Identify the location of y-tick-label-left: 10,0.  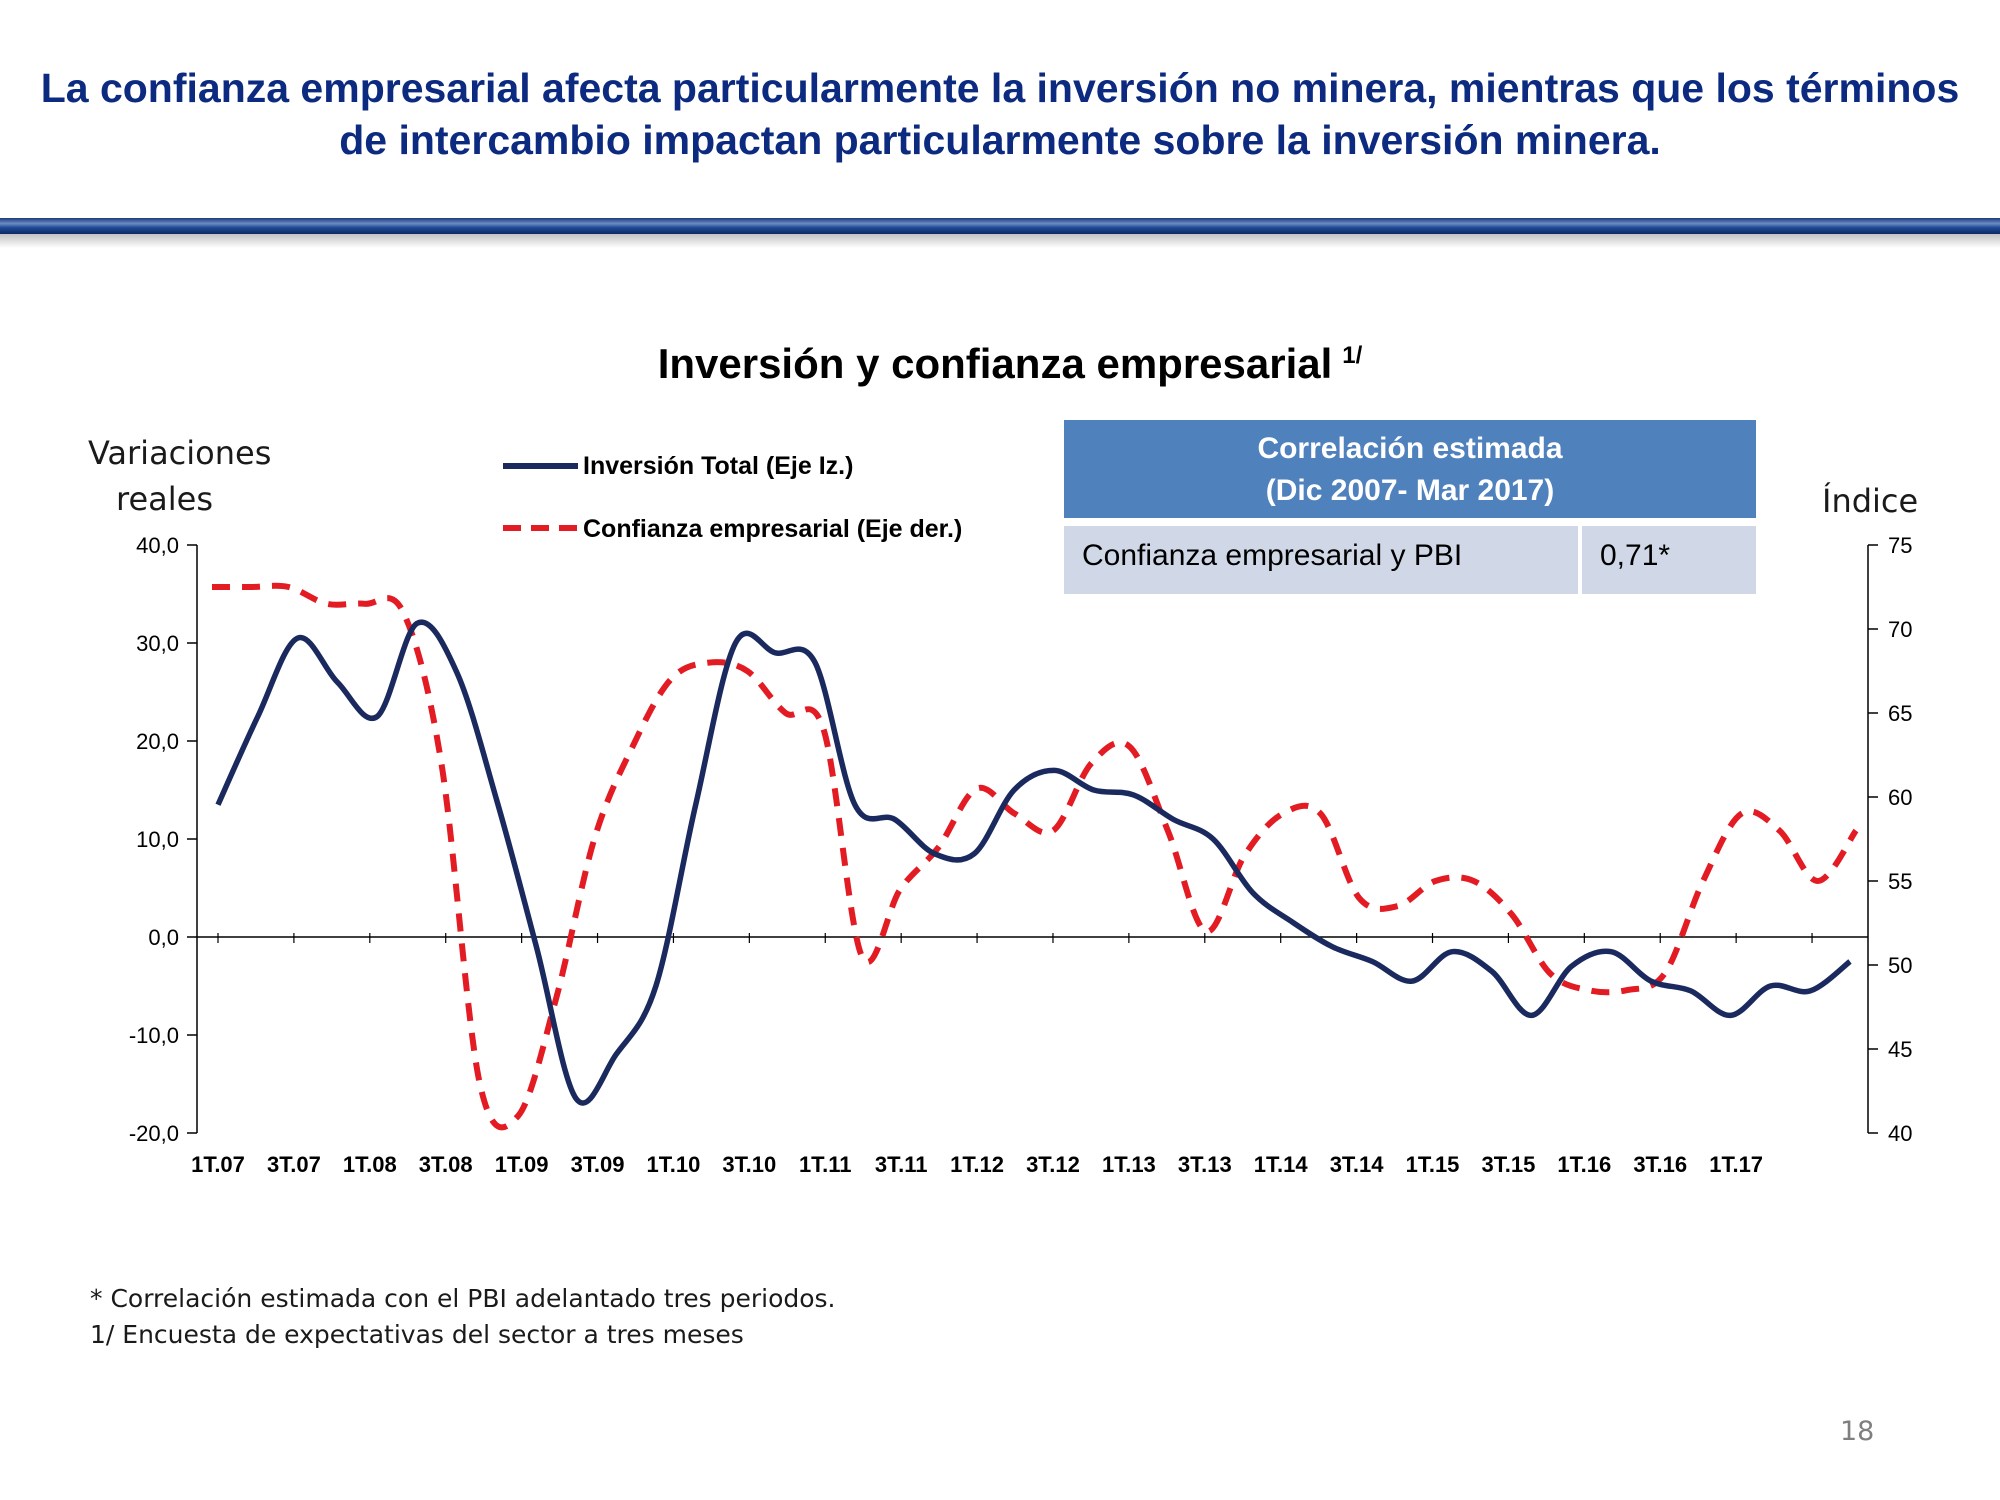
(157, 839).